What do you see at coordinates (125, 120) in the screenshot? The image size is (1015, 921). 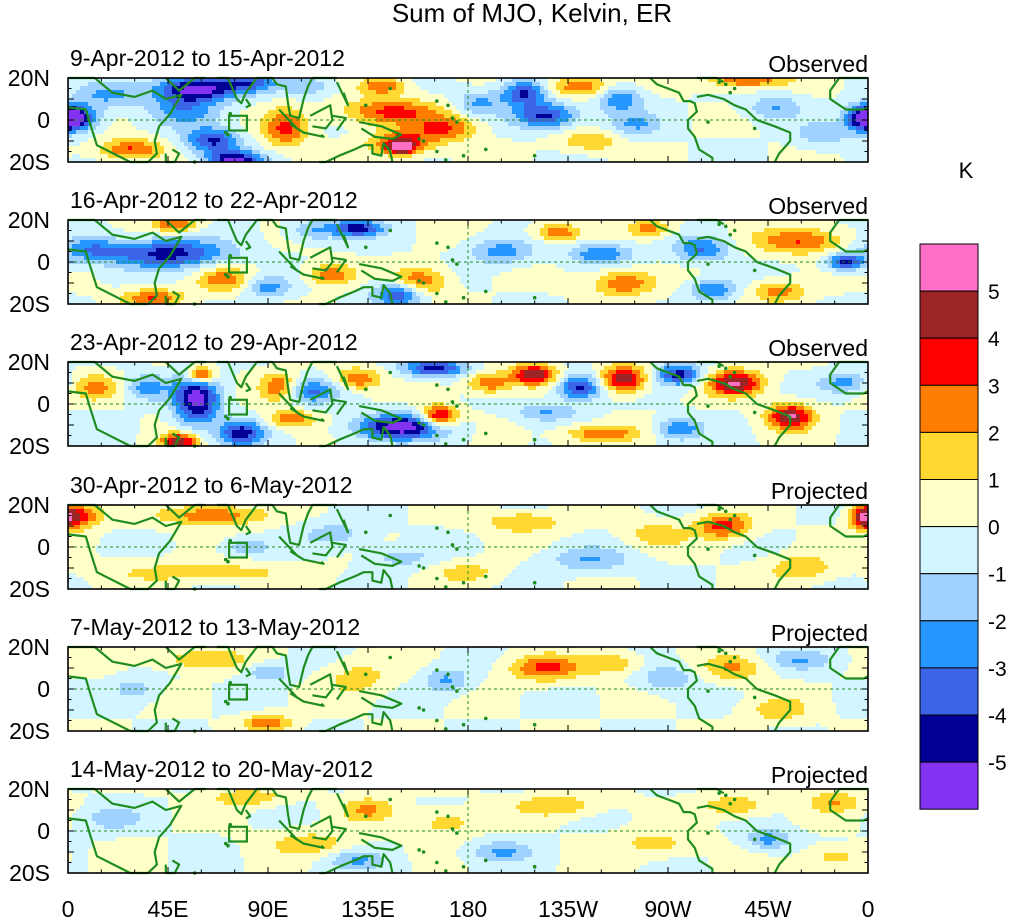 I see `coastline-path` at bounding box center [125, 120].